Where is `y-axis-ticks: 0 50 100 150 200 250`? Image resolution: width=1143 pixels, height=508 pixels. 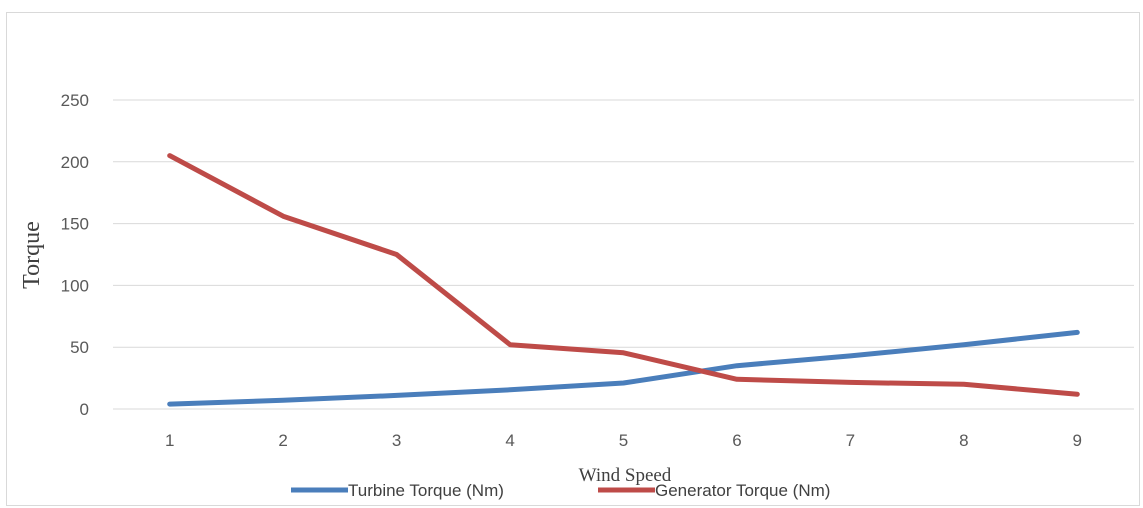
y-axis-ticks: 0 50 100 150 200 250 is located at coordinates (75, 255).